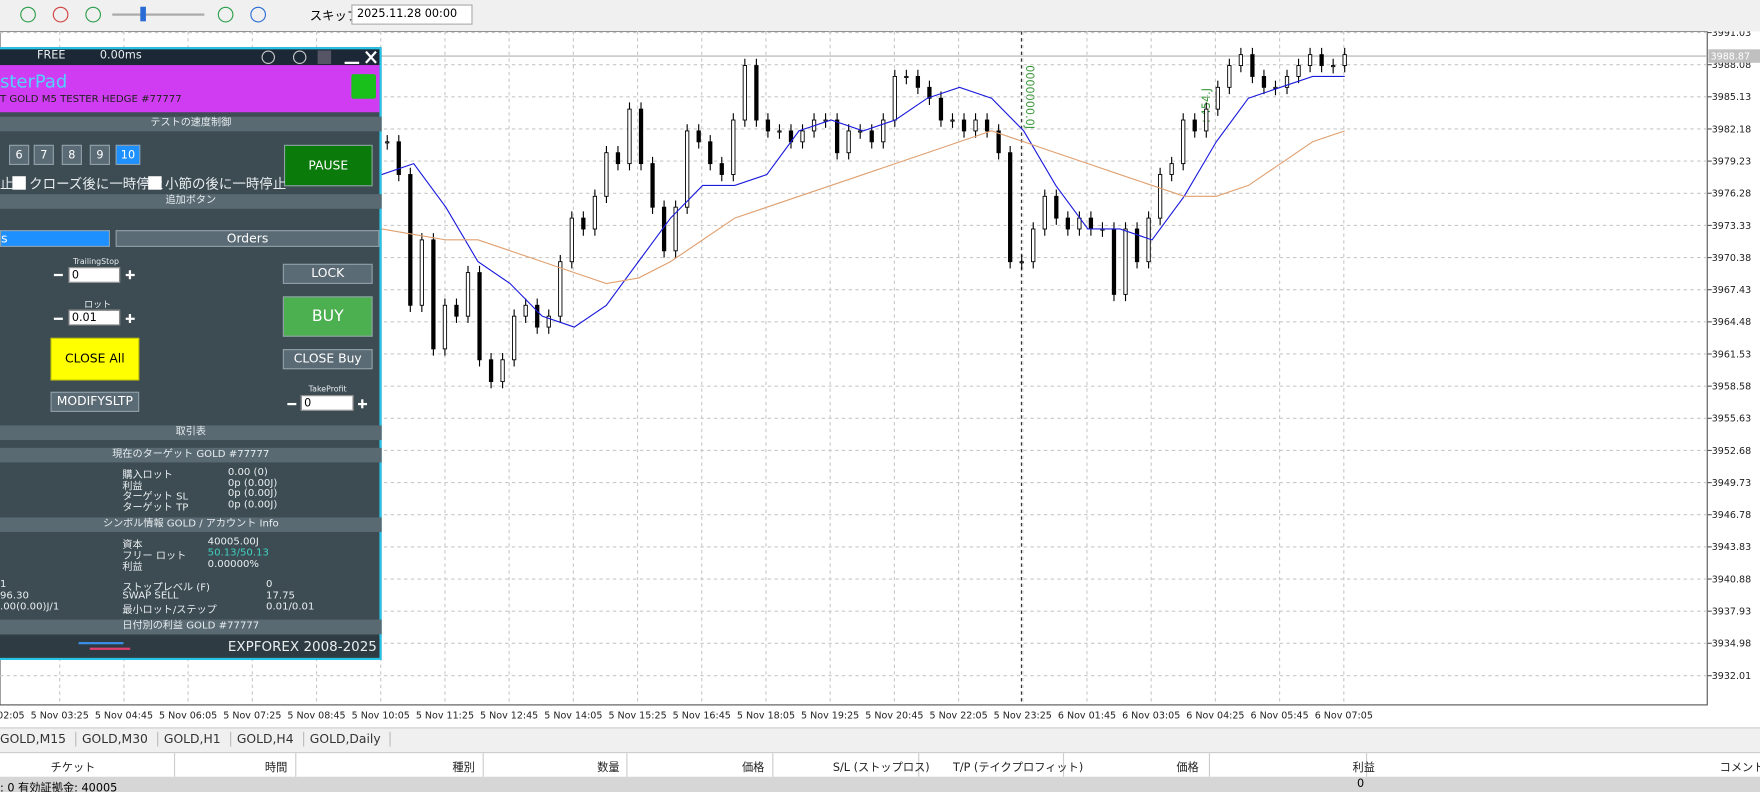 The height and width of the screenshot is (792, 1760). Describe the element at coordinates (93, 14) in the screenshot. I see `rewind-button` at that location.